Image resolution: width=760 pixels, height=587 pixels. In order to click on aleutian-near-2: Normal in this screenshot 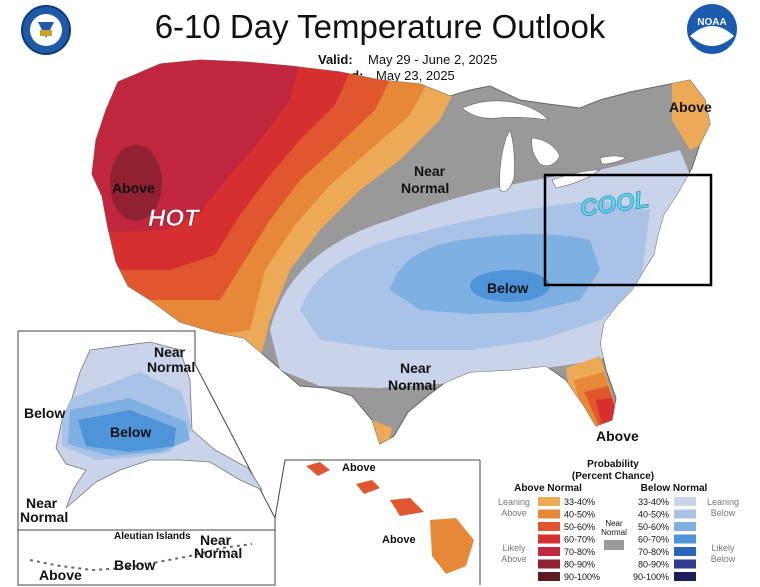, I will do `click(218, 553)`.